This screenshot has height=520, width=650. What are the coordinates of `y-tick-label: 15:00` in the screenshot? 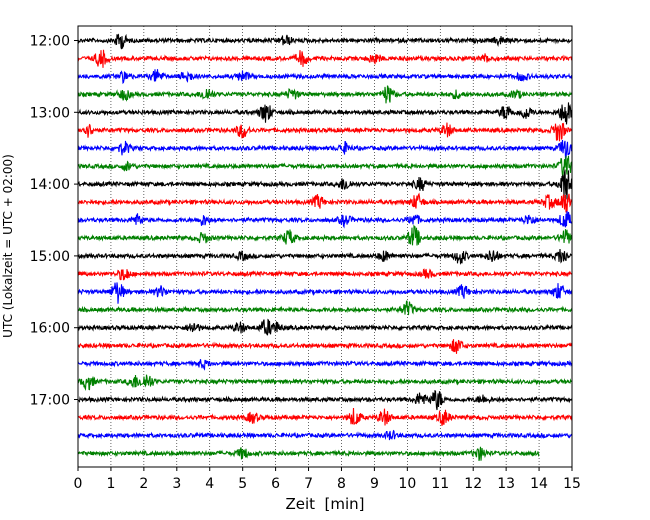 It's located at (50, 257).